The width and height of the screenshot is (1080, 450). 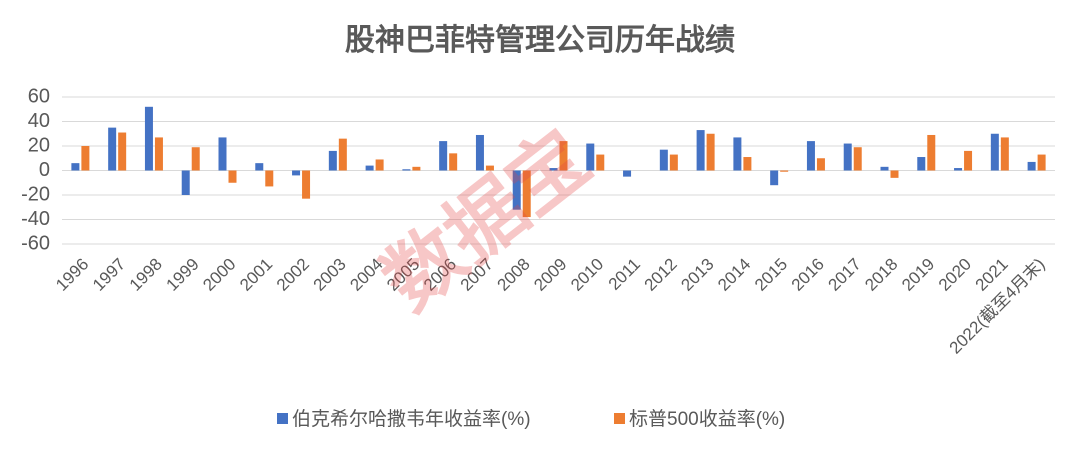 I want to click on legend-label: 标普500收益率(%), so click(x=707, y=419).